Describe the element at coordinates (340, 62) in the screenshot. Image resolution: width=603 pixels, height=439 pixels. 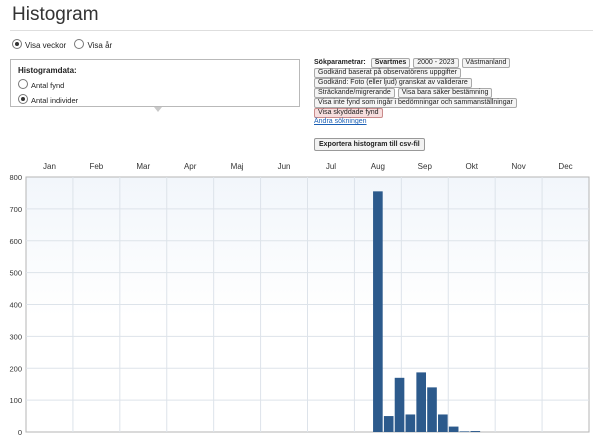
I see `search-params-label: Sökparametrar:` at that location.